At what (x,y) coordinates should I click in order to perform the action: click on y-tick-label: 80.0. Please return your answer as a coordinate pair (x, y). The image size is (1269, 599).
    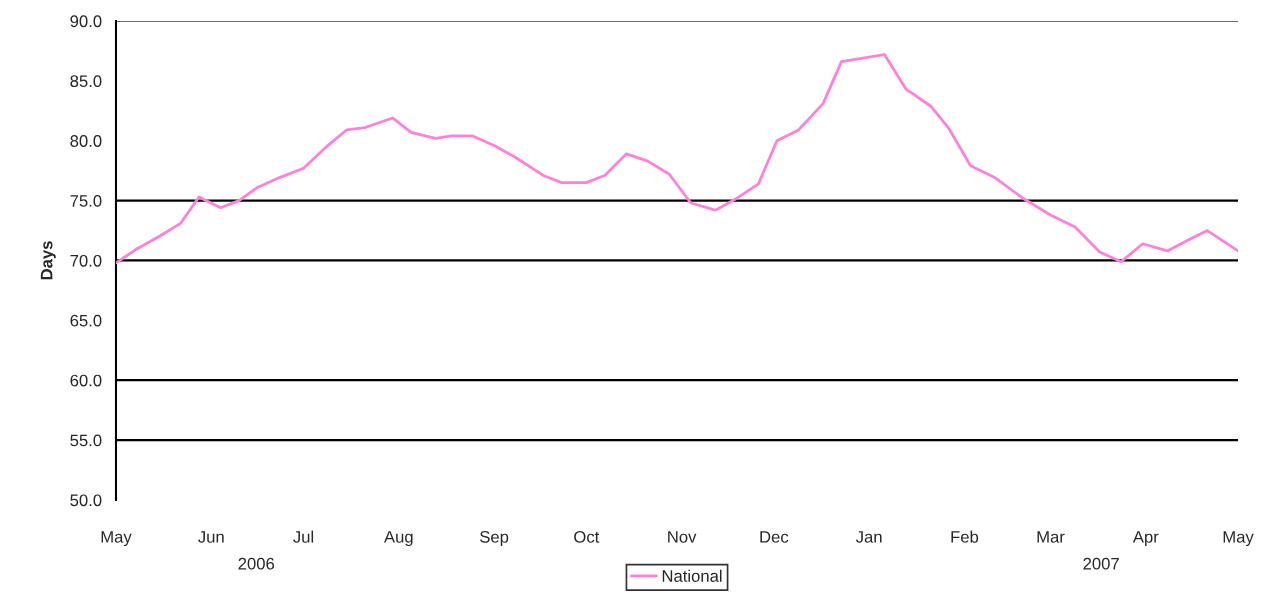
    Looking at the image, I should click on (86, 141).